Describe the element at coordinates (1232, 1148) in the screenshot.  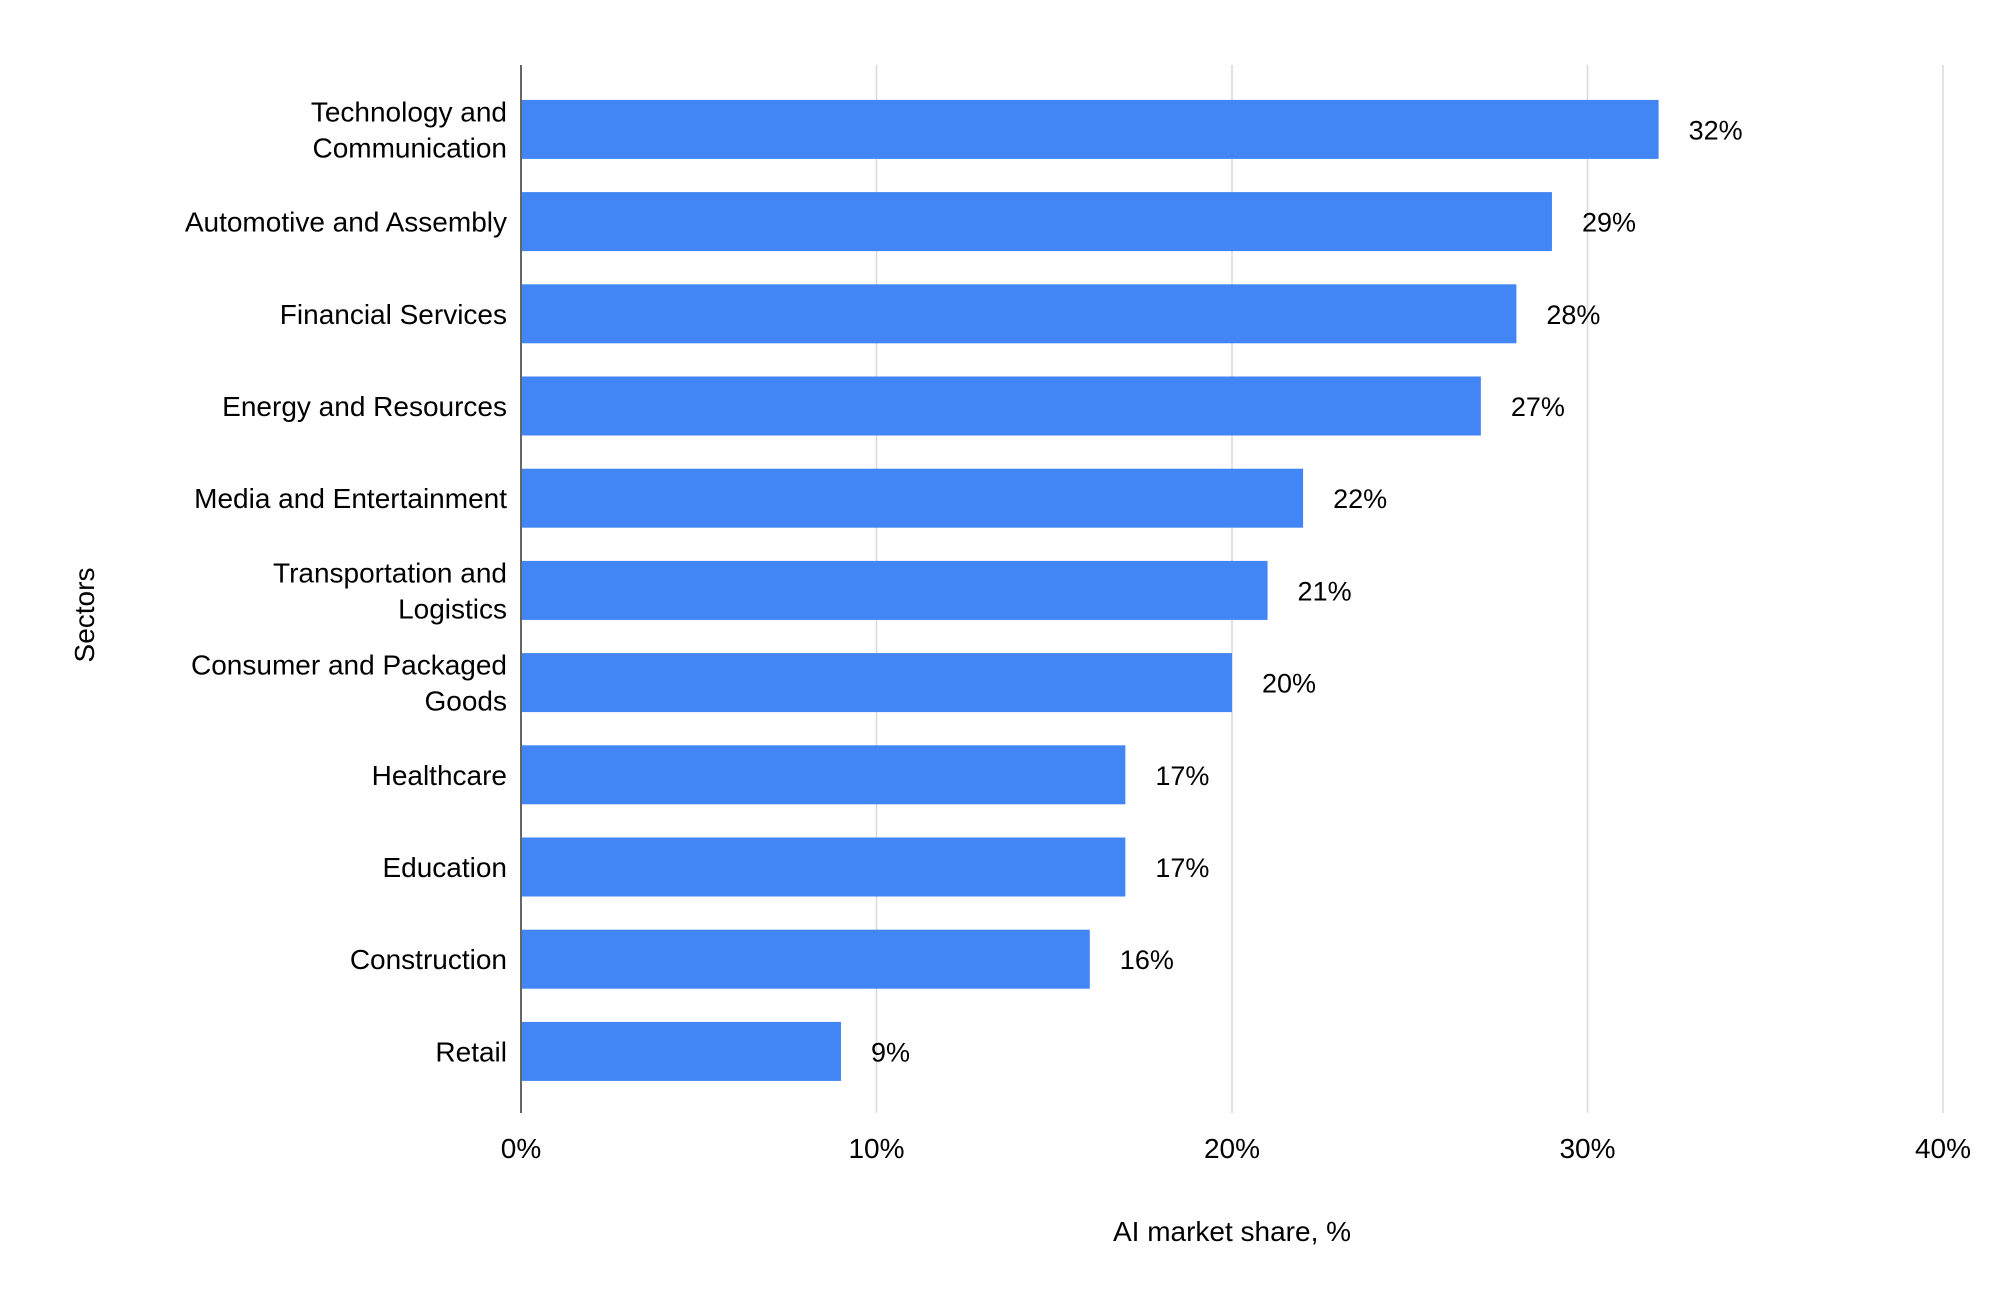
I see `x-tick-label: 20%` at that location.